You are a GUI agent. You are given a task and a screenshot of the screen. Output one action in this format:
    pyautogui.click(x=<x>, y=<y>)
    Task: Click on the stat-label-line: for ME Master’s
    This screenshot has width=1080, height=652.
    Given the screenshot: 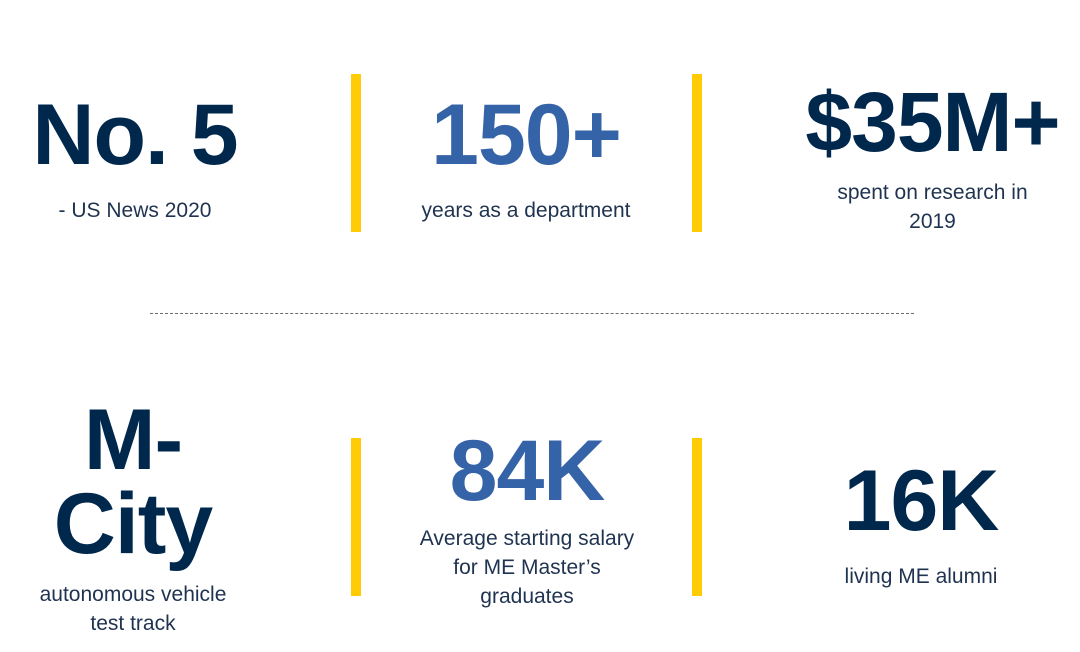 What is the action you would take?
    pyautogui.click(x=527, y=567)
    